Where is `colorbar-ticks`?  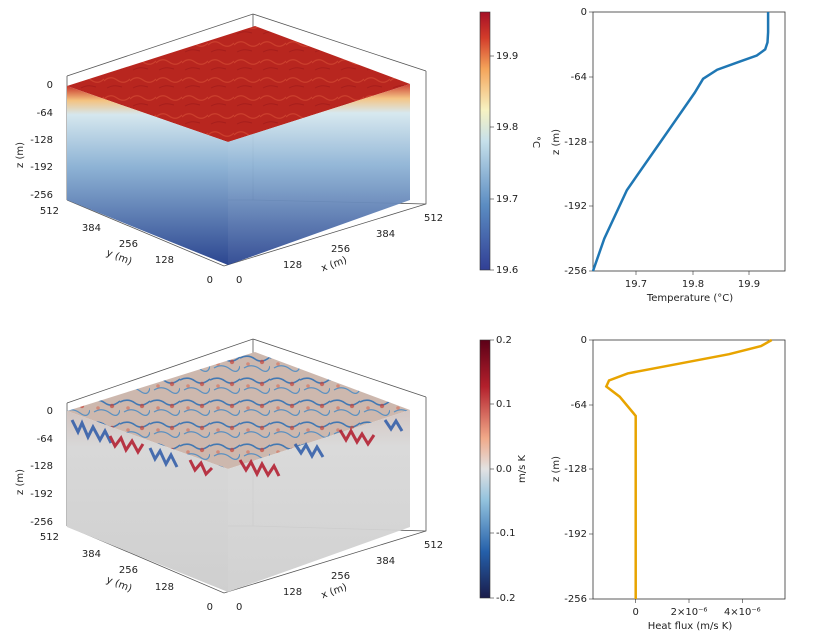 colorbar-ticks is located at coordinates (492, 163).